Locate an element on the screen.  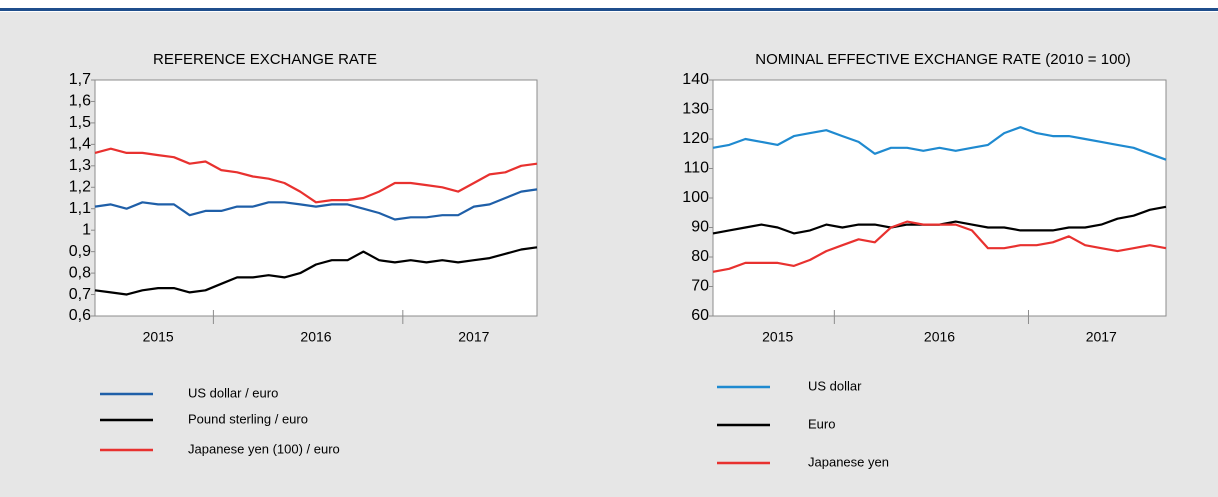
legend-label: Japanese yen is located at coordinates (848, 461).